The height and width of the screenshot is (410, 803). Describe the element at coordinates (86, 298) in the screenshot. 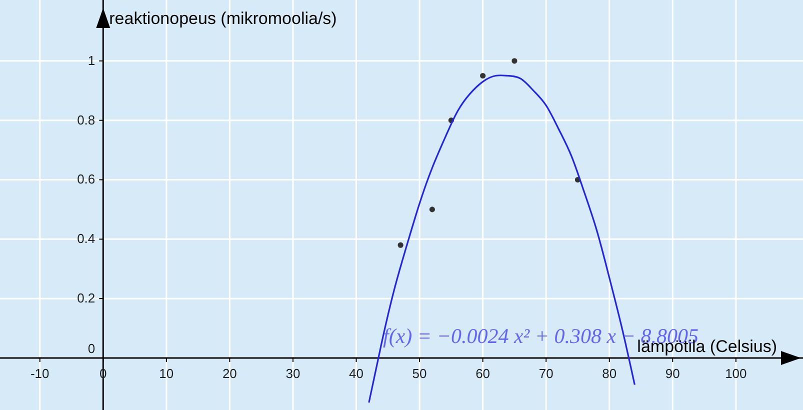

I see `y-tick-label: 0.2` at that location.